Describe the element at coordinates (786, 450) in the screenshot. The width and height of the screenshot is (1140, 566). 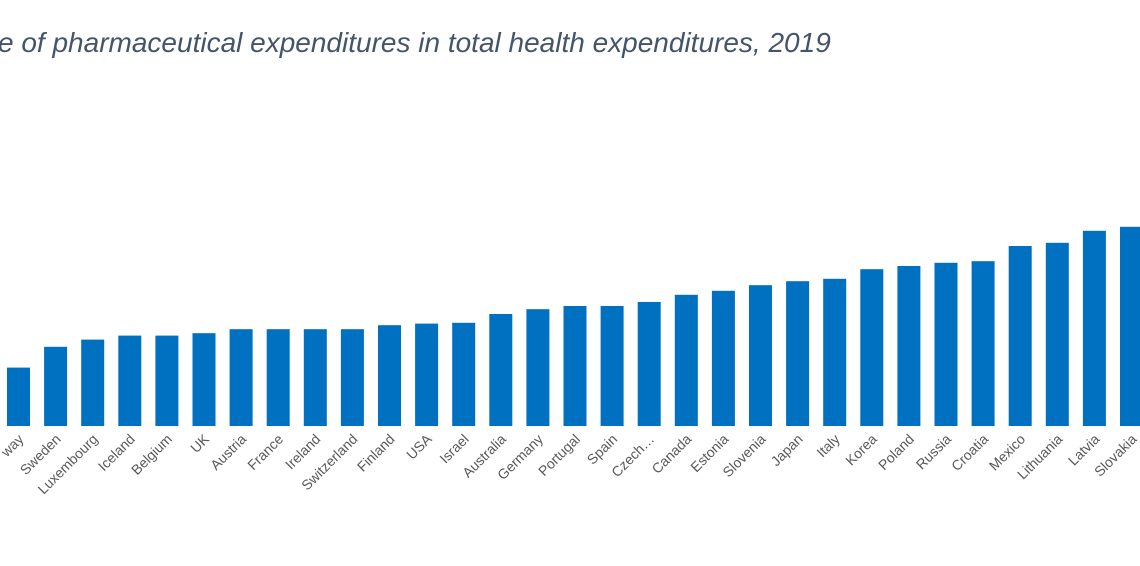
I see `x-tick-label: Japan` at that location.